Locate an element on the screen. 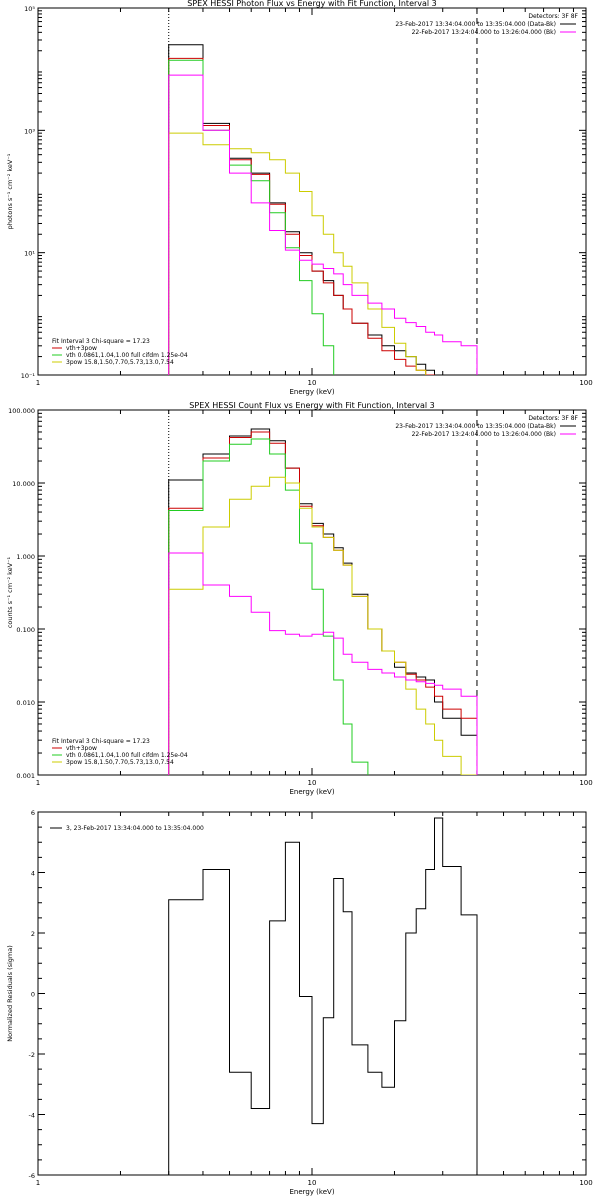  y-tick-label: 1.000 is located at coordinates (25, 557).